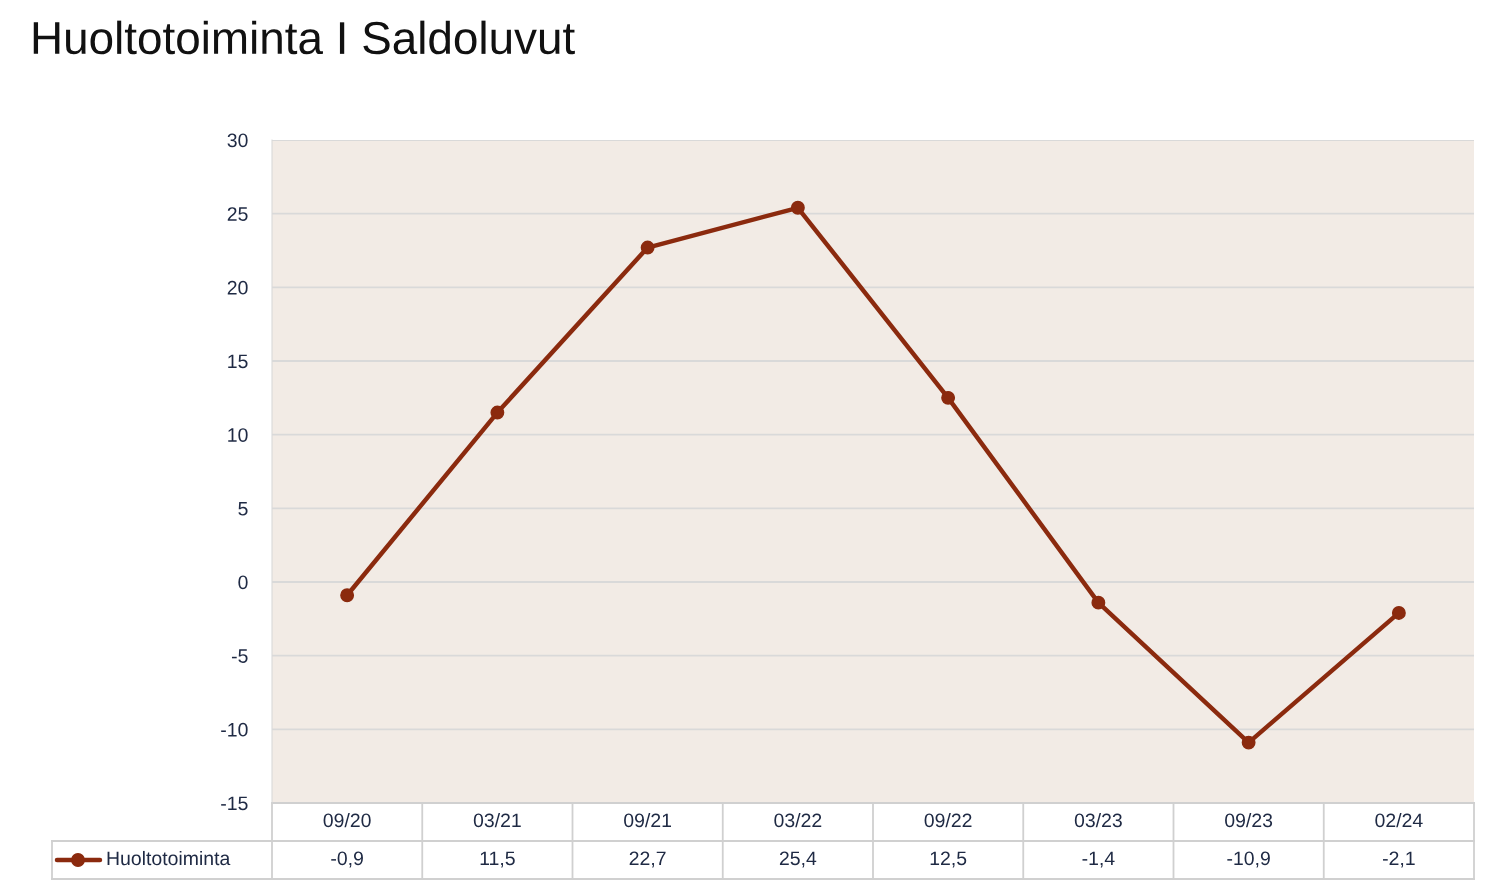 Image resolution: width=1500 pixels, height=892 pixels. What do you see at coordinates (243, 509) in the screenshot?
I see `y-tick-label: 5` at bounding box center [243, 509].